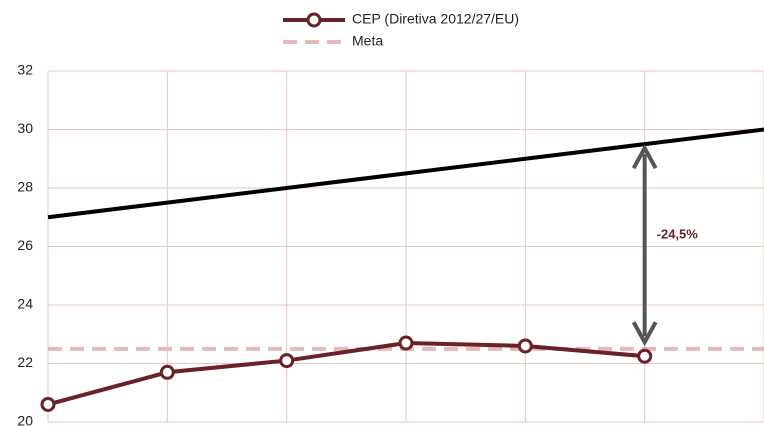 This screenshot has width=764, height=426. Describe the element at coordinates (435, 19) in the screenshot. I see `legend-label: CEP (Diretiva 2012/27/EU)` at that location.